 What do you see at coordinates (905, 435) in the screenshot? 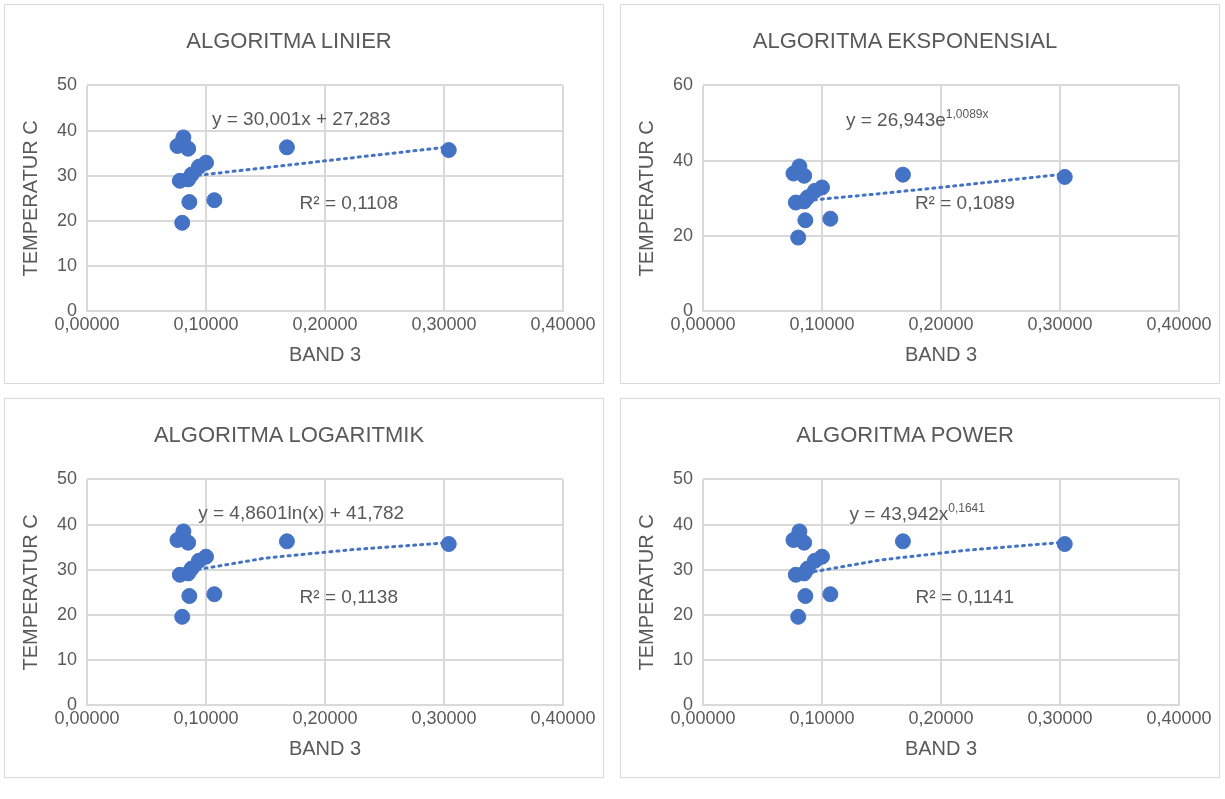
I see `chart-title: ALGORITMA POWER` at bounding box center [905, 435].